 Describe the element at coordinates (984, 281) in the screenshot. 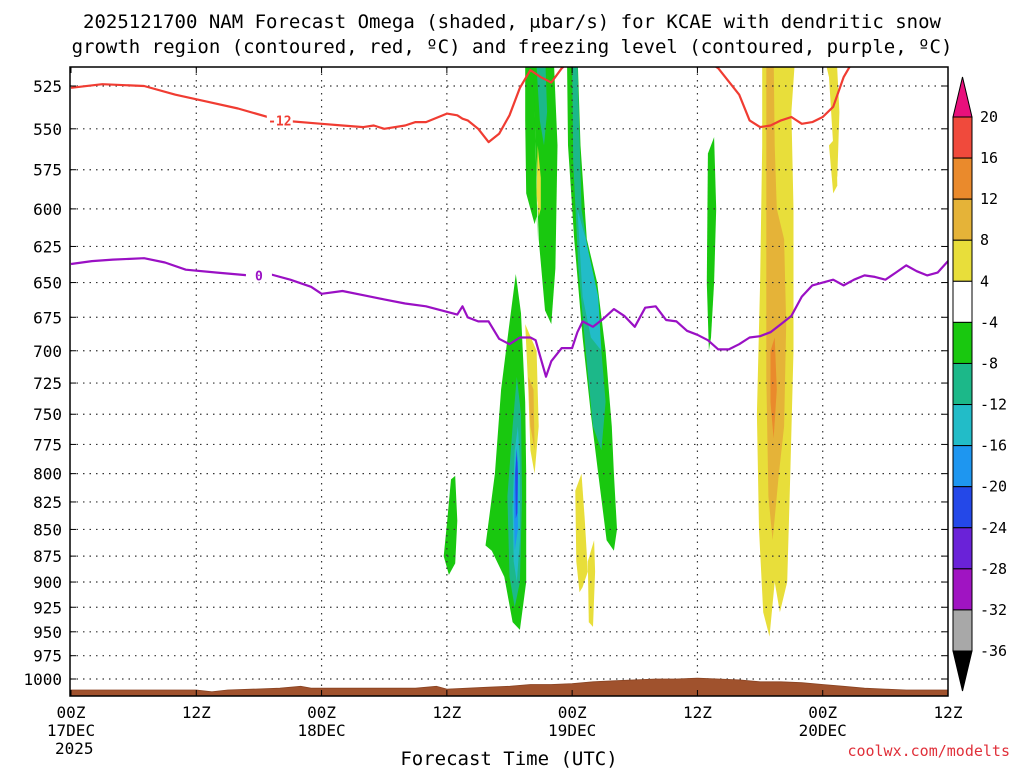

I see `colorbar-label: 4` at that location.